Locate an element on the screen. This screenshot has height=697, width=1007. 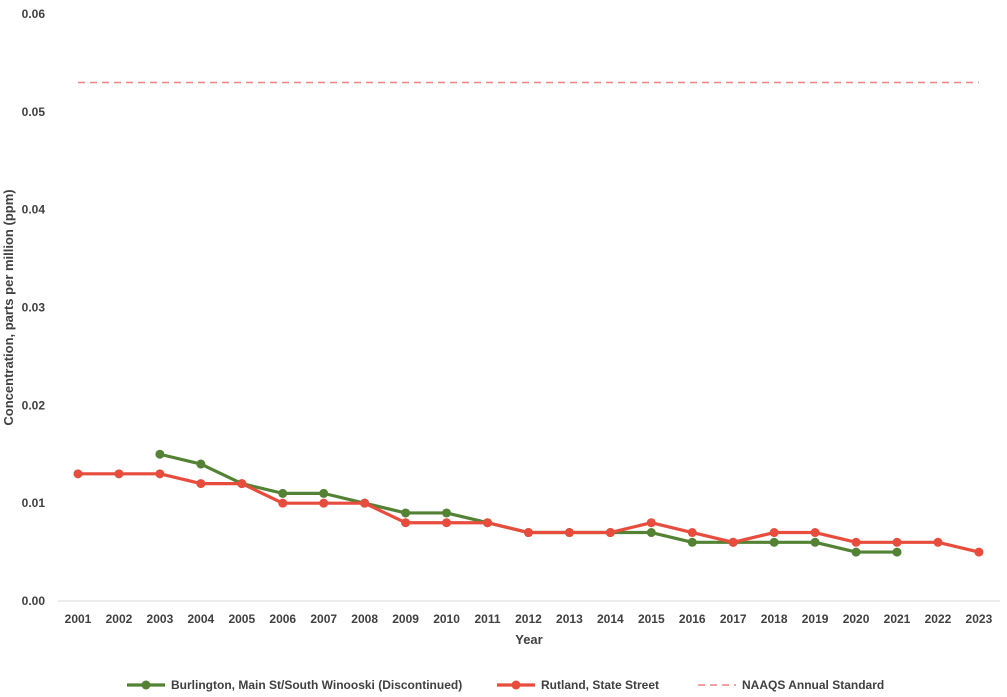
x-tick-label: 2013 is located at coordinates (569, 619).